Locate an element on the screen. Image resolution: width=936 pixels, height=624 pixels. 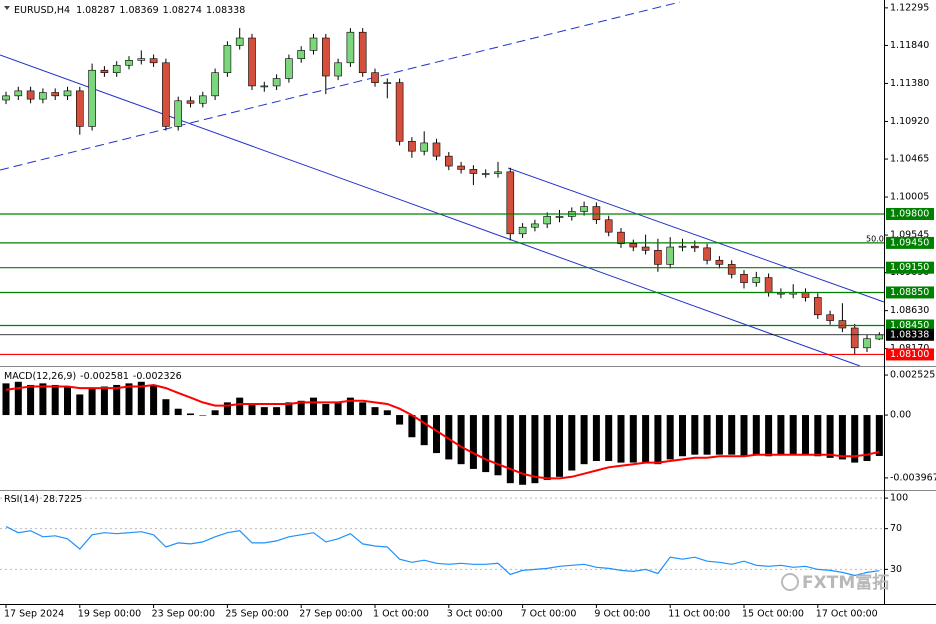
annotation: 50.0 is located at coordinates (875, 238).